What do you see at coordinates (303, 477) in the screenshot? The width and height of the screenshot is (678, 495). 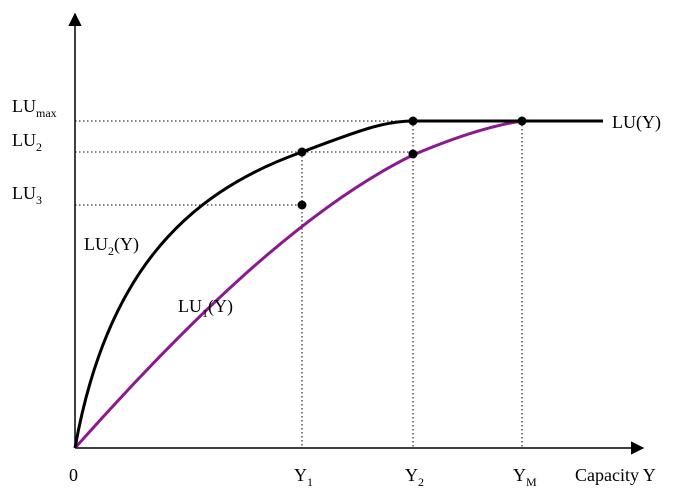 I see `x-tick-y1: Y1` at bounding box center [303, 477].